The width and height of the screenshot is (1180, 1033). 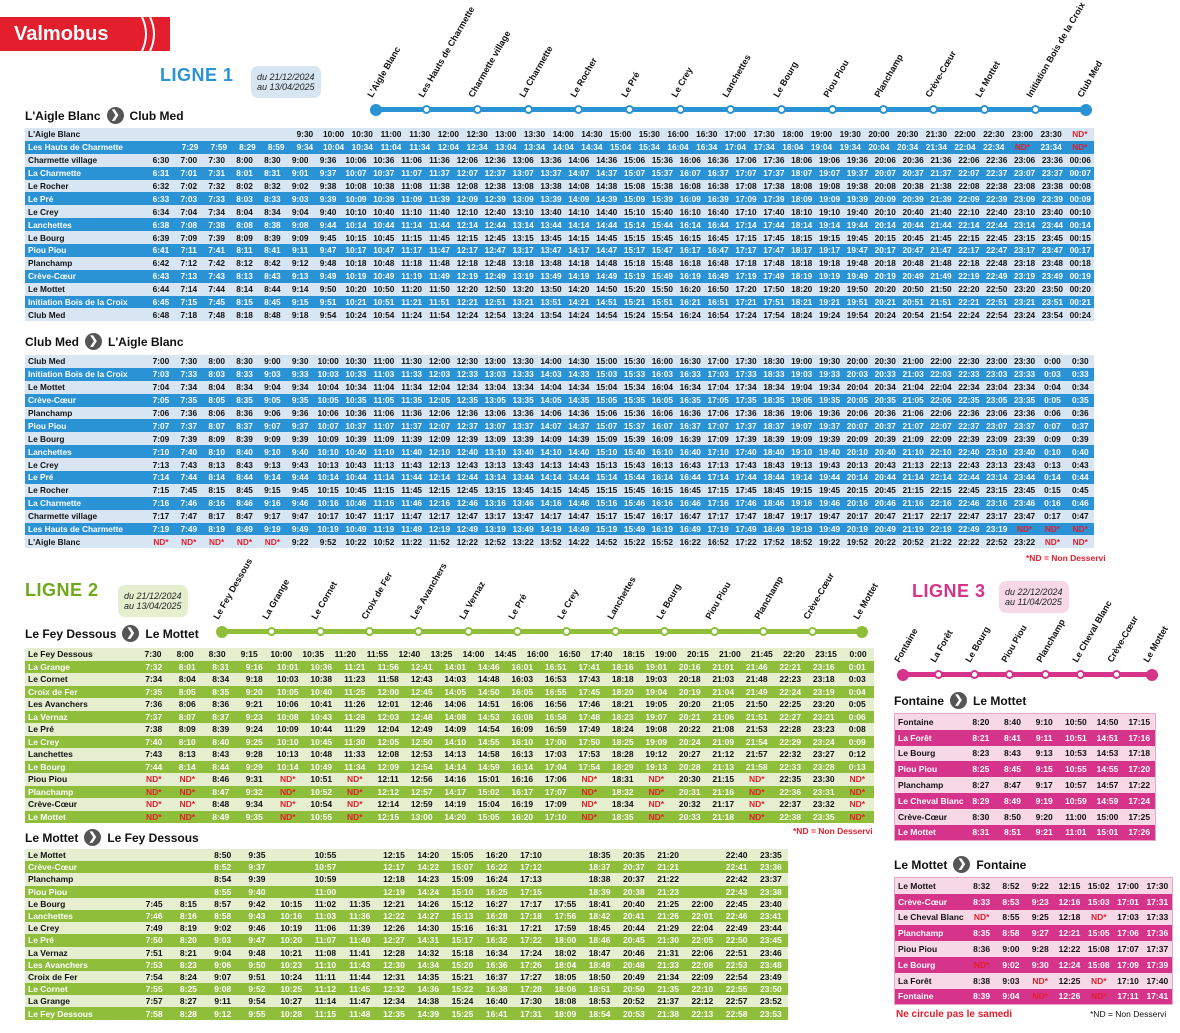 What do you see at coordinates (523, 314) in the screenshot?
I see `departure-time: 13:24` at bounding box center [523, 314].